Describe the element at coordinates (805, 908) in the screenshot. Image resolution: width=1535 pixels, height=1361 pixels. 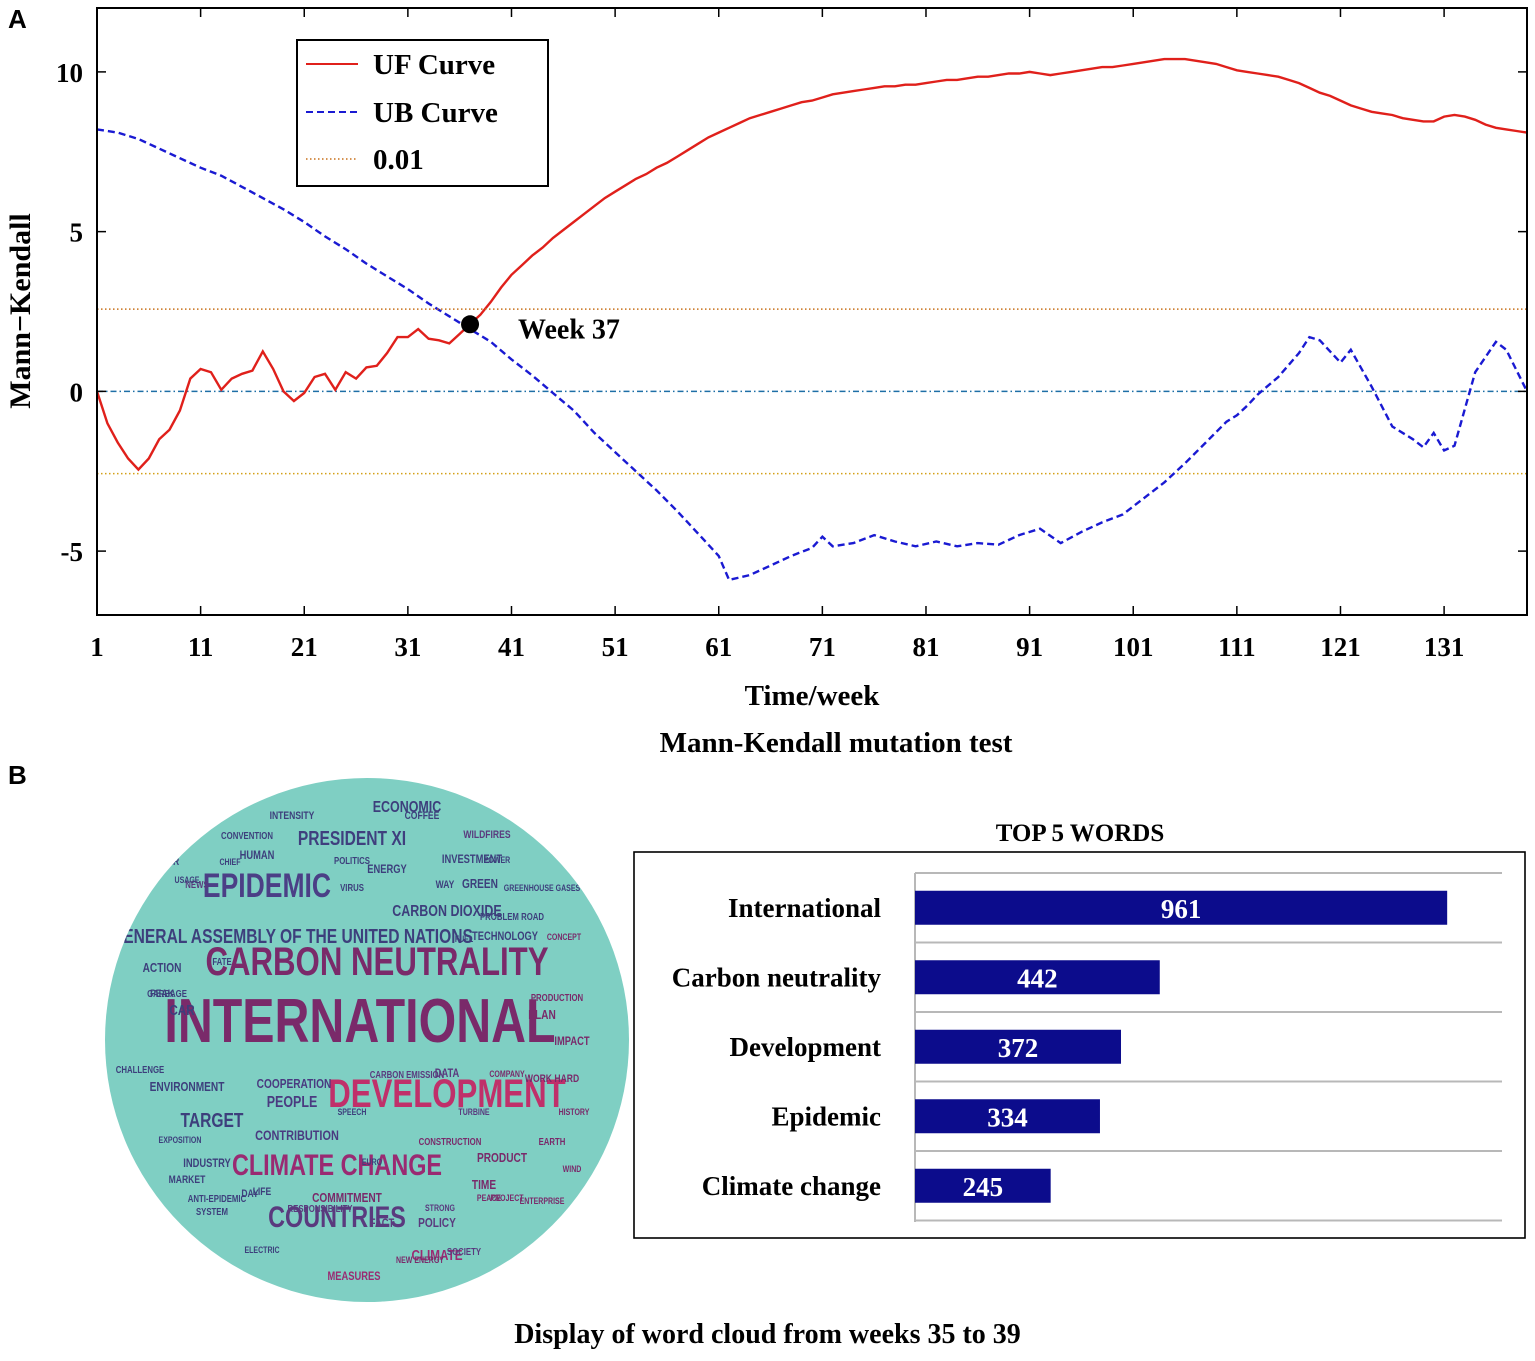
I see `bar-category-label: International` at that location.